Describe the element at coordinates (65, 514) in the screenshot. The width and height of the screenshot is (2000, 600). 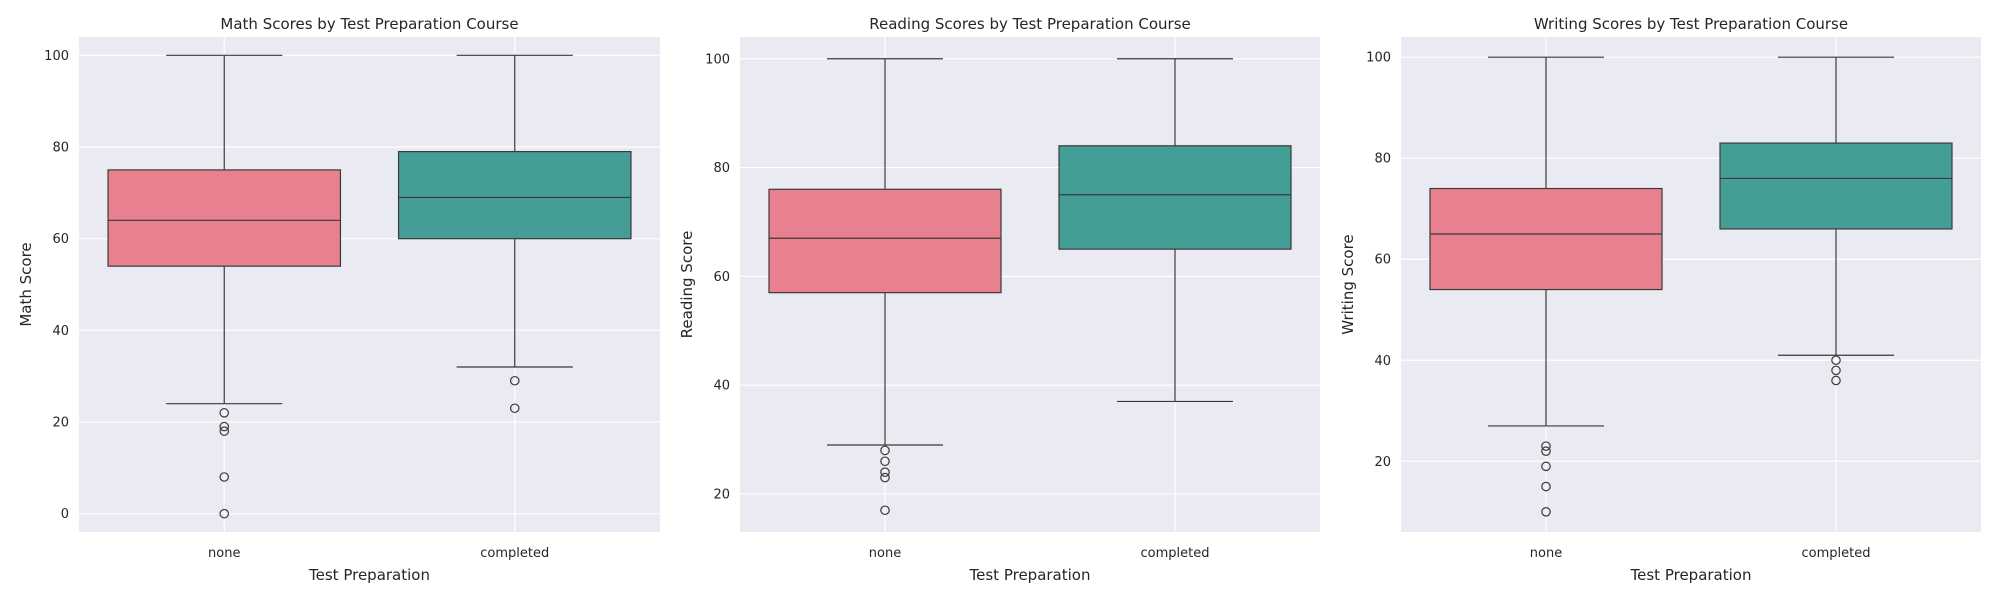
I see `y-tick-label: 0` at that location.